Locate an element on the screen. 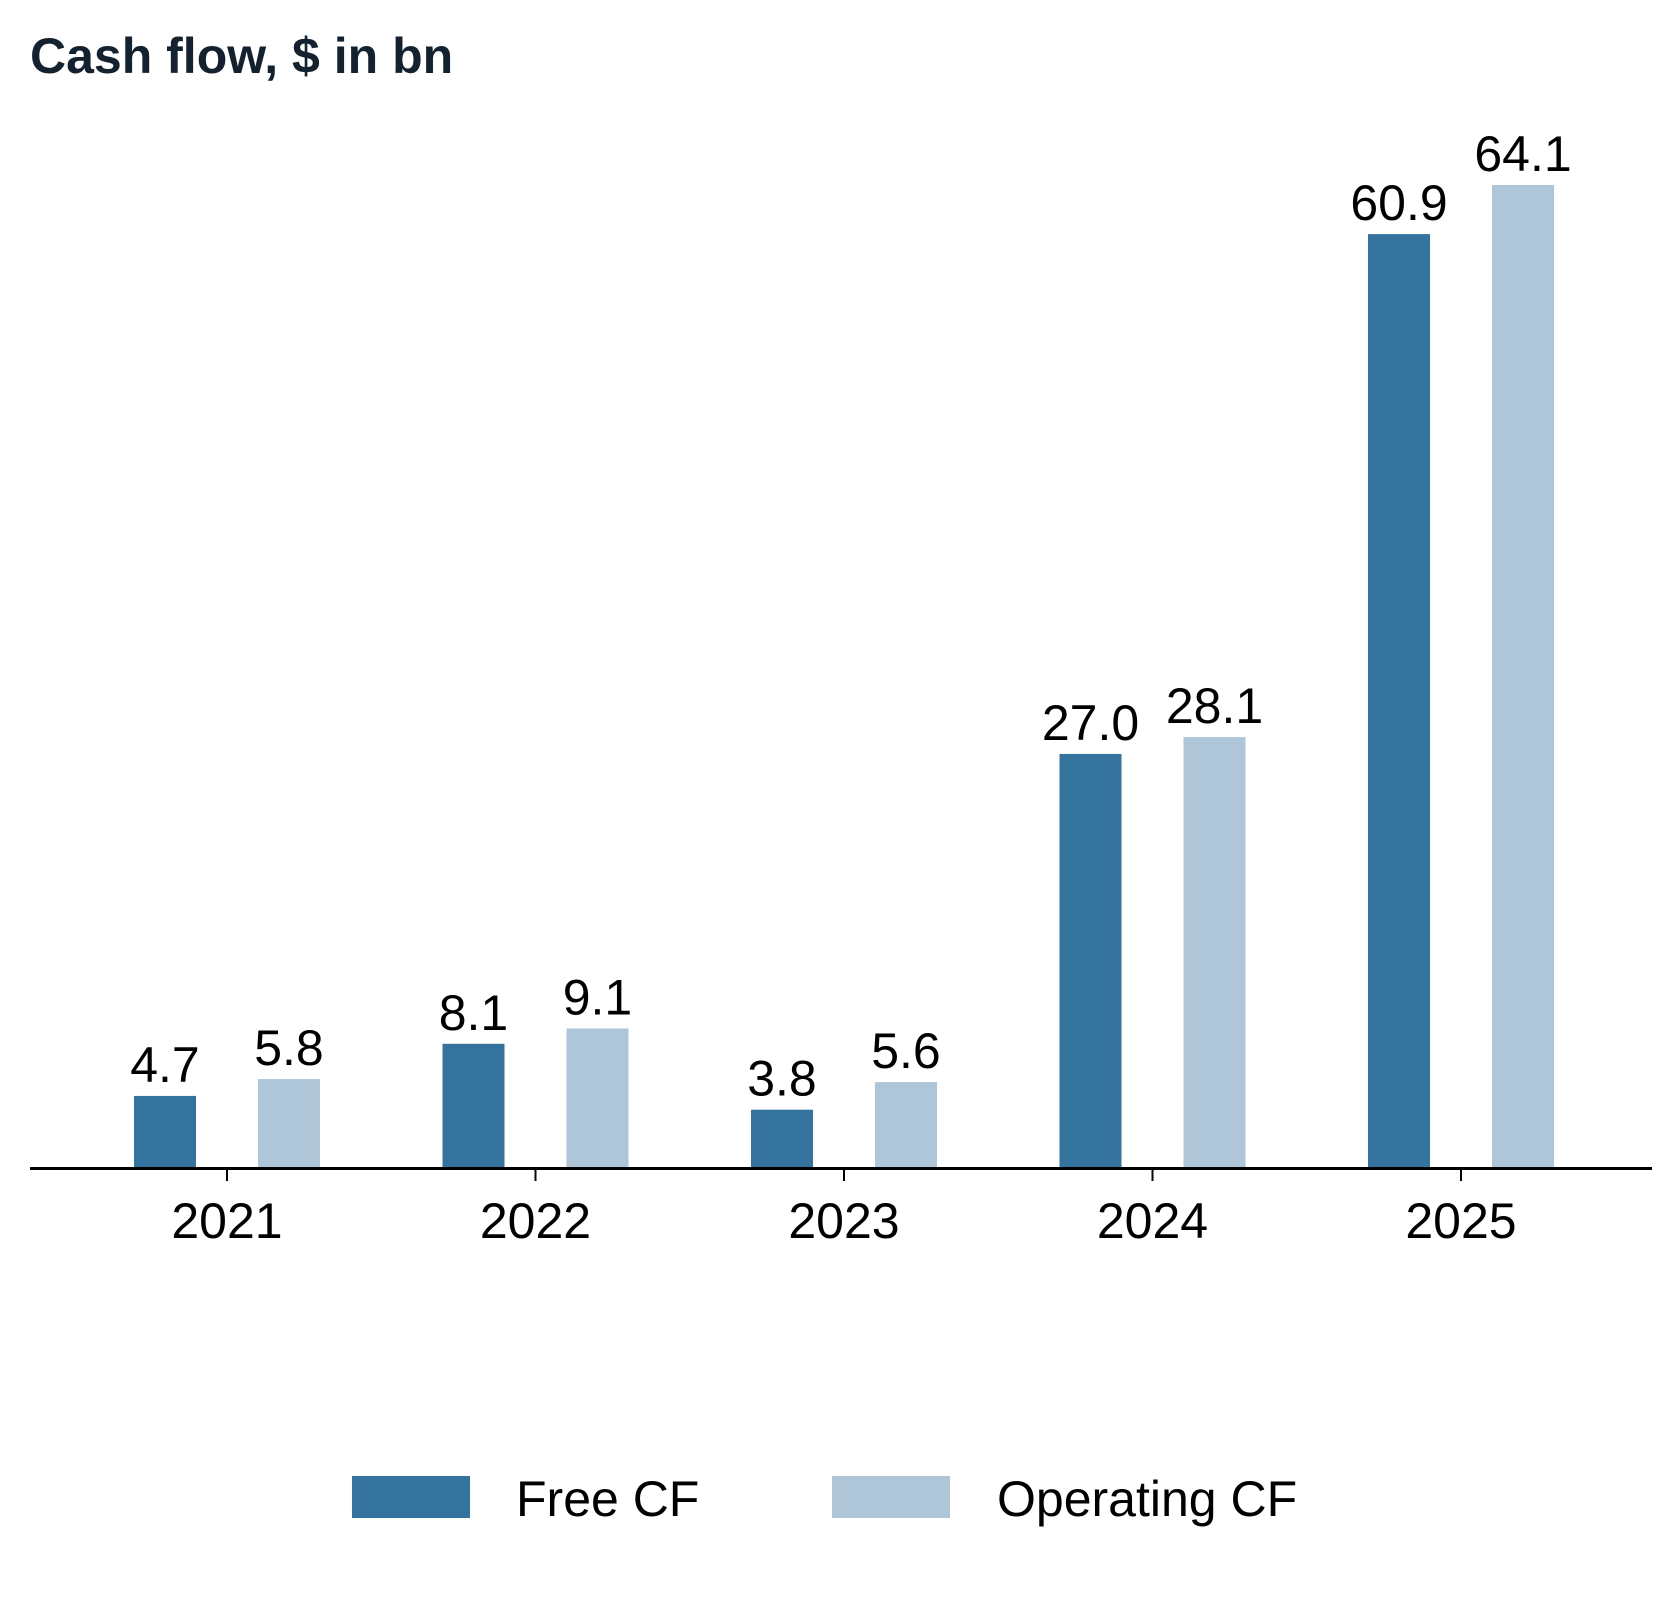 Image resolution: width=1679 pixels, height=1599 pixels. x-tick-label-2023: 2023 is located at coordinates (843, 1221).